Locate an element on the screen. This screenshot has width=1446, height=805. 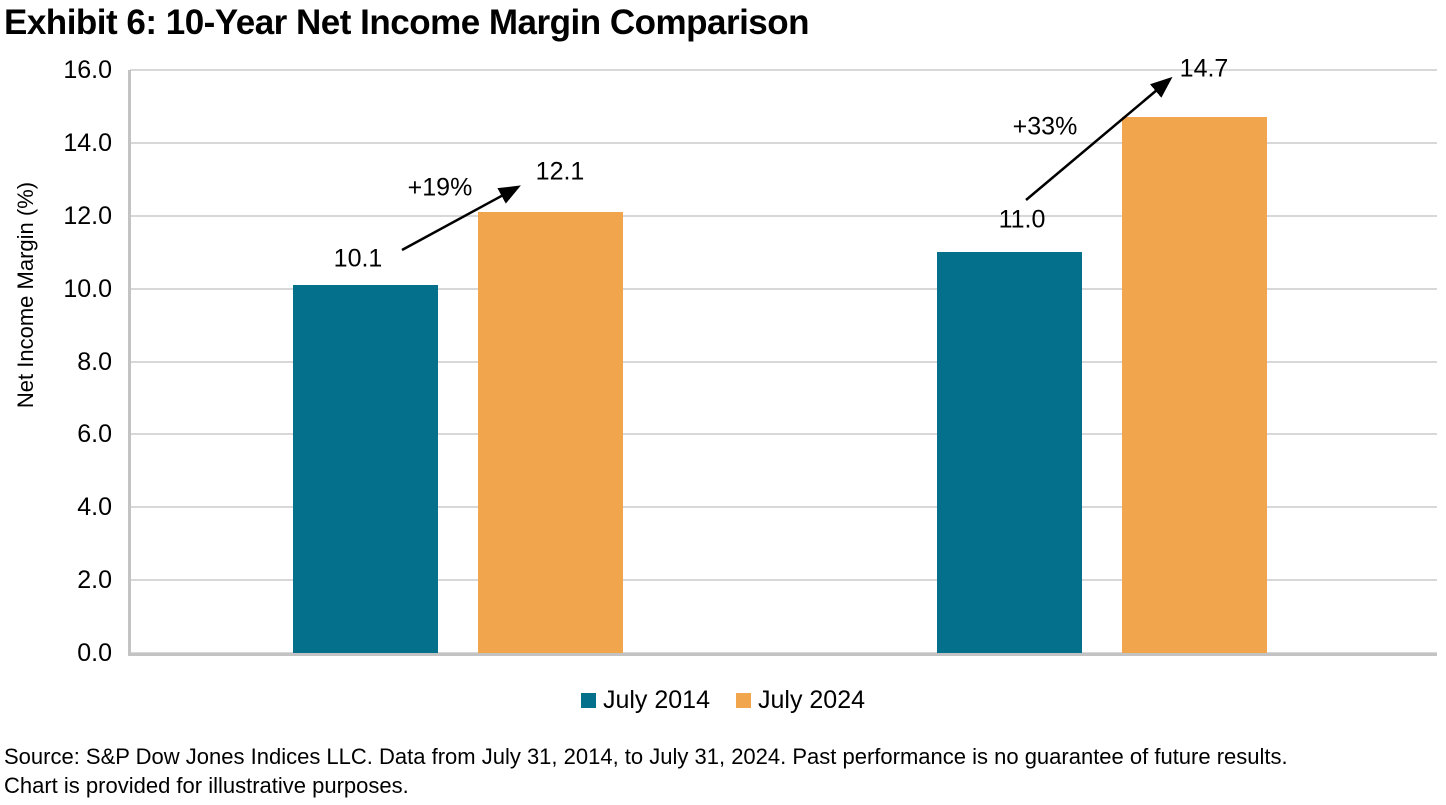
legend-label: July 2024 is located at coordinates (812, 700).